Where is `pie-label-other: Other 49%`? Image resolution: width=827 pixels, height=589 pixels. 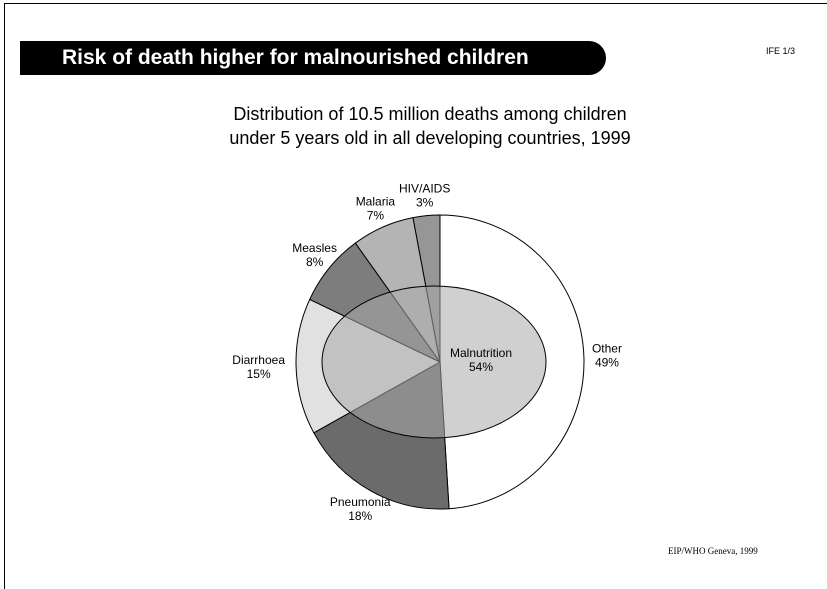
pie-label-other: Other 49% is located at coordinates (607, 356).